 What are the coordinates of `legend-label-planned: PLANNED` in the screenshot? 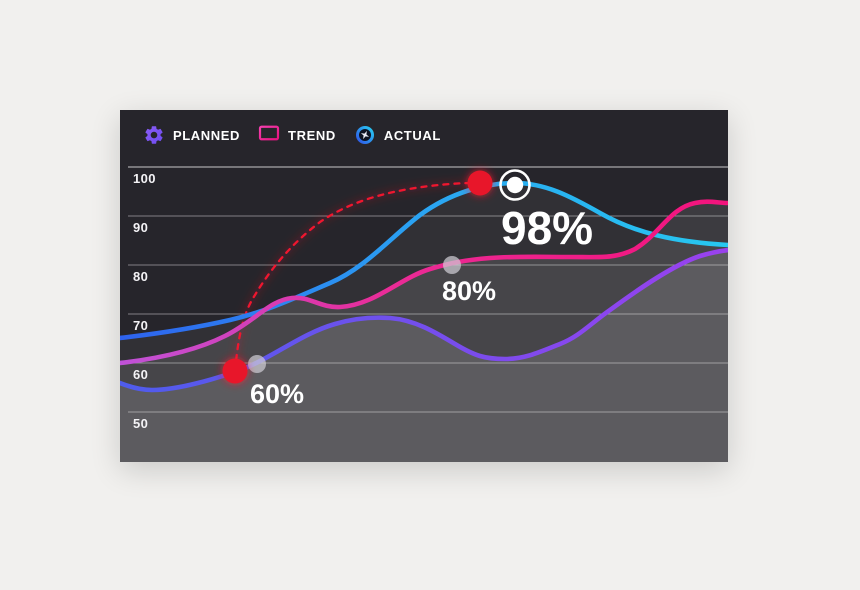 It's located at (207, 135).